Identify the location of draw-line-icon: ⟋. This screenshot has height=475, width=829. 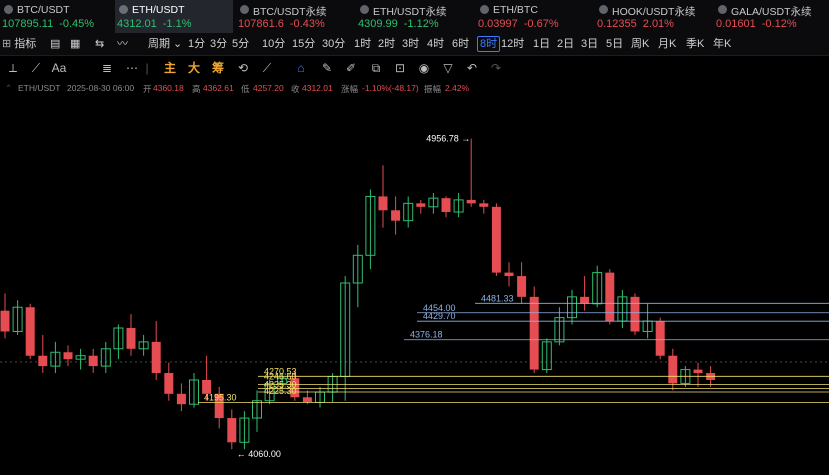
(267, 68).